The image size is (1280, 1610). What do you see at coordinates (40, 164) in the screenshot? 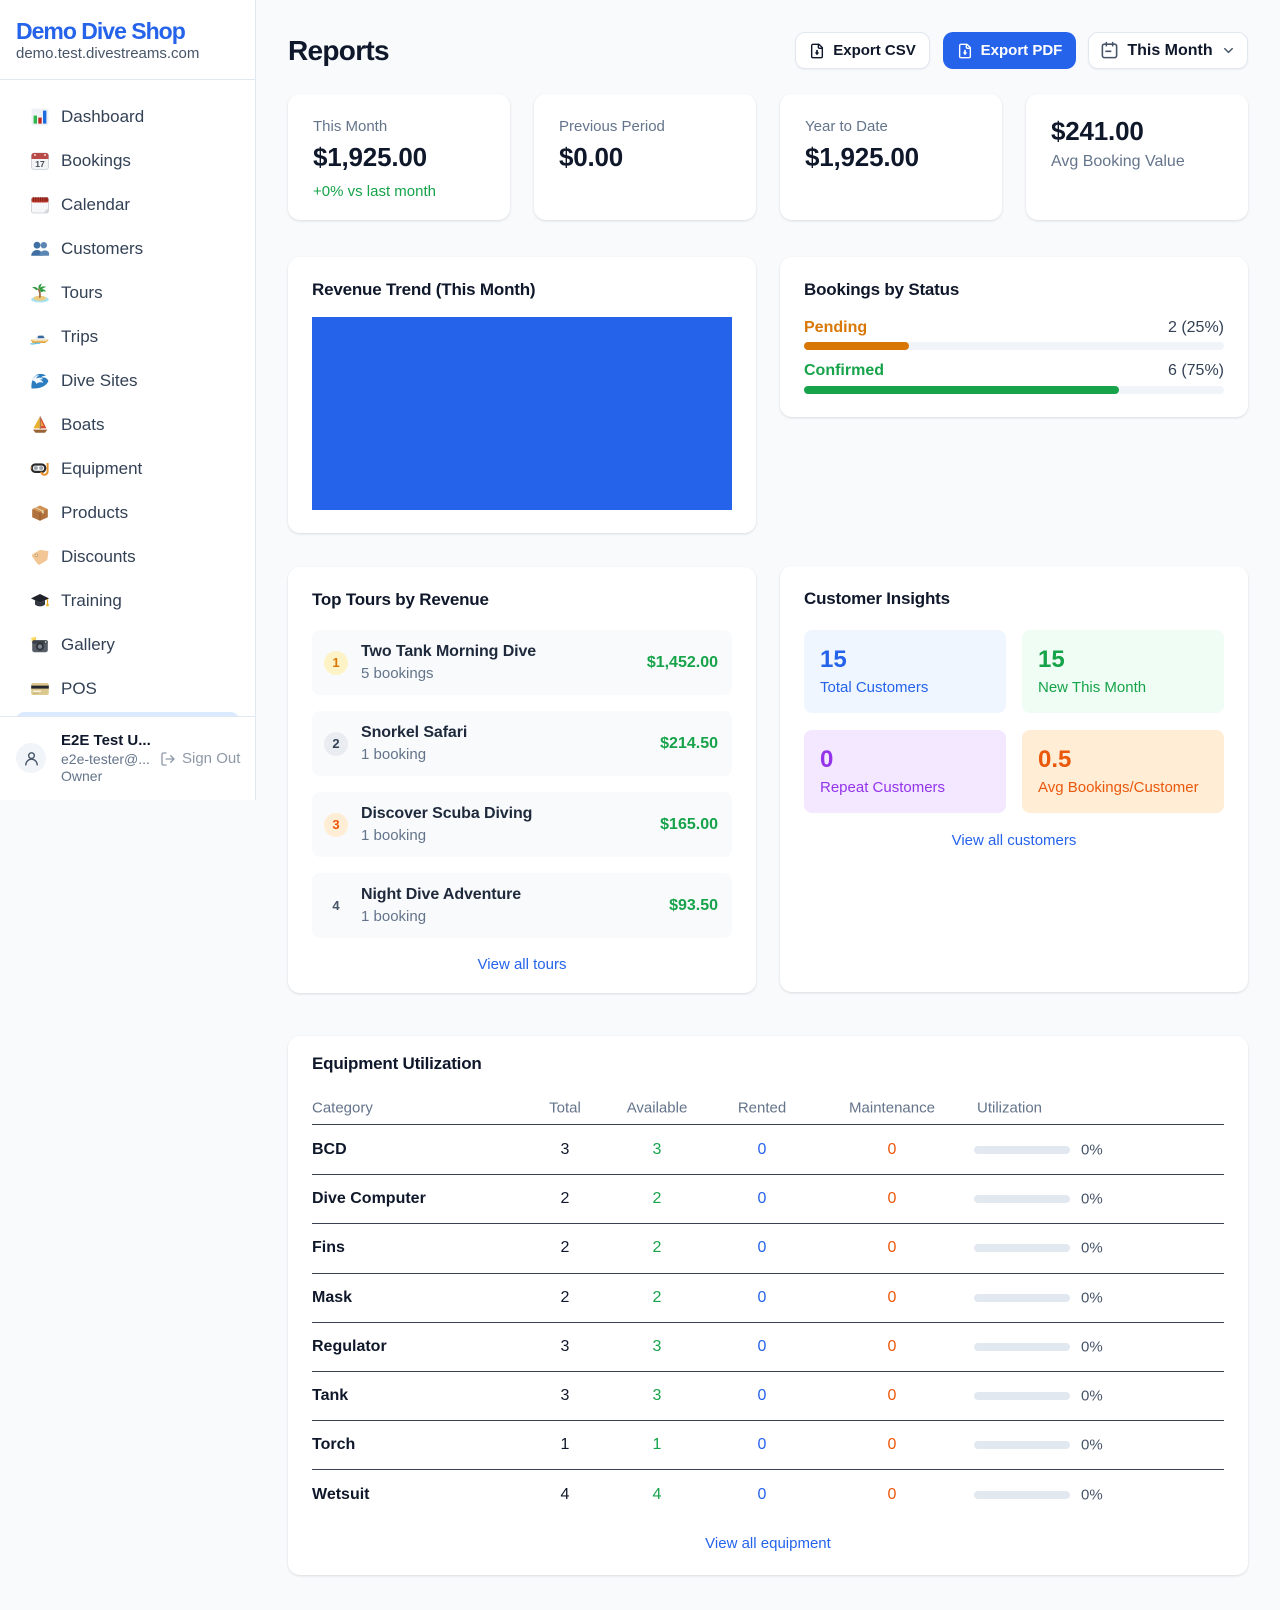
I see `svg-text: 17` at bounding box center [40, 164].